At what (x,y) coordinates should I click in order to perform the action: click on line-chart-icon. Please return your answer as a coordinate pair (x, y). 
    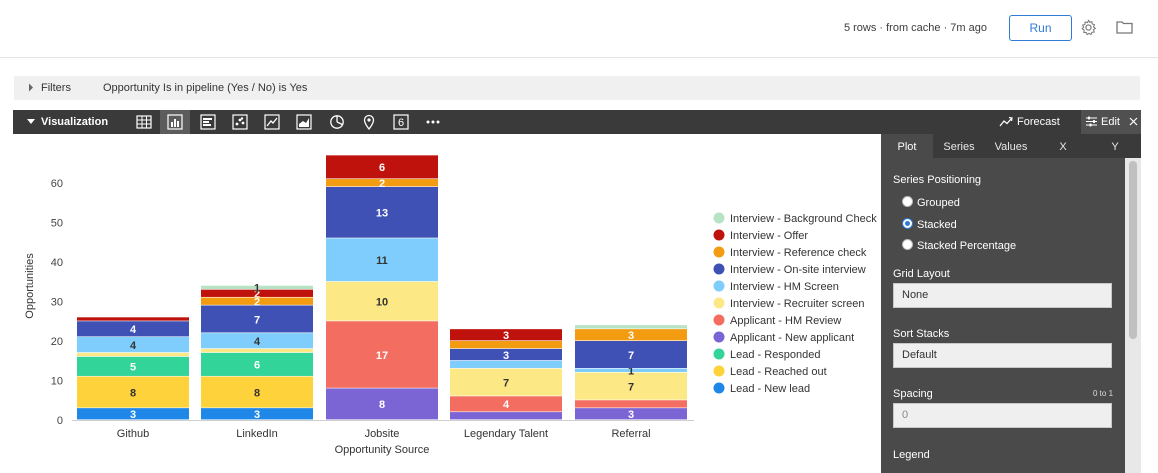
    Looking at the image, I should click on (272, 122).